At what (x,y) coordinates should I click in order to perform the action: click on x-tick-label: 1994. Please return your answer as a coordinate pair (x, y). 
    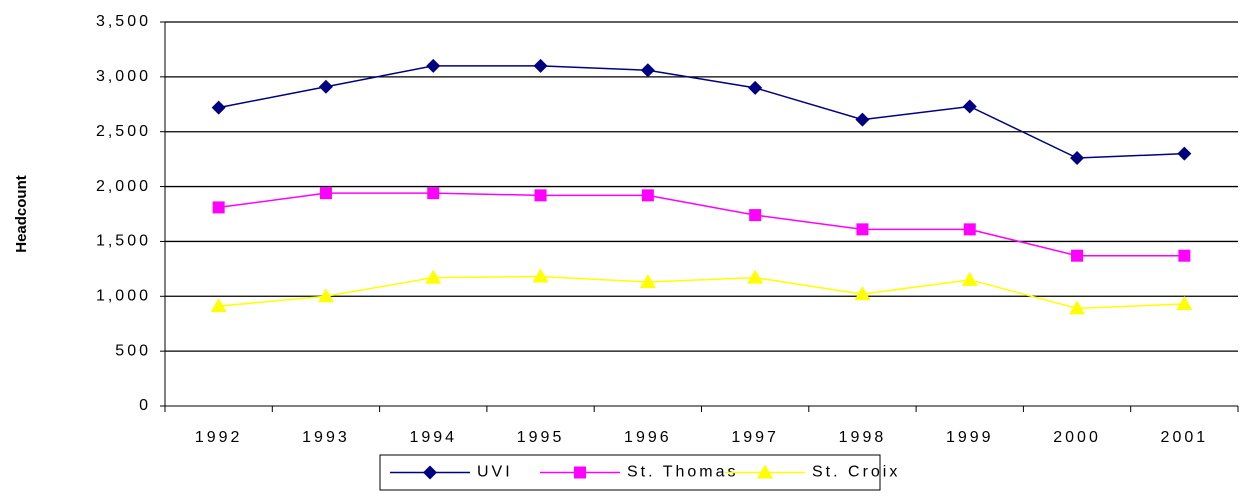
    Looking at the image, I should click on (433, 437).